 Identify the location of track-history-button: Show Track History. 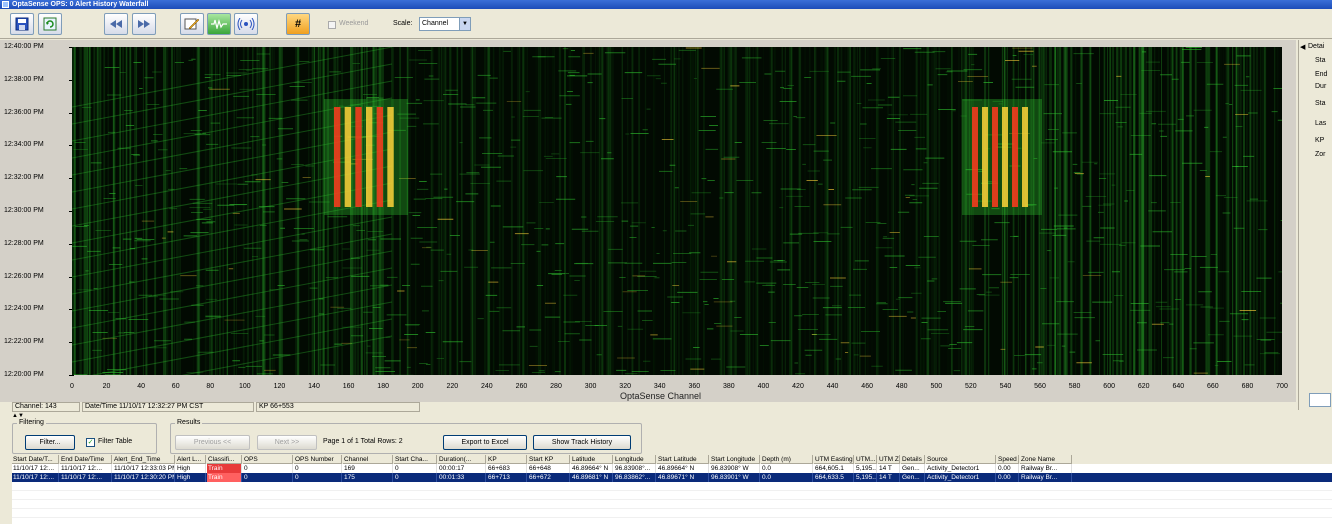
(582, 442).